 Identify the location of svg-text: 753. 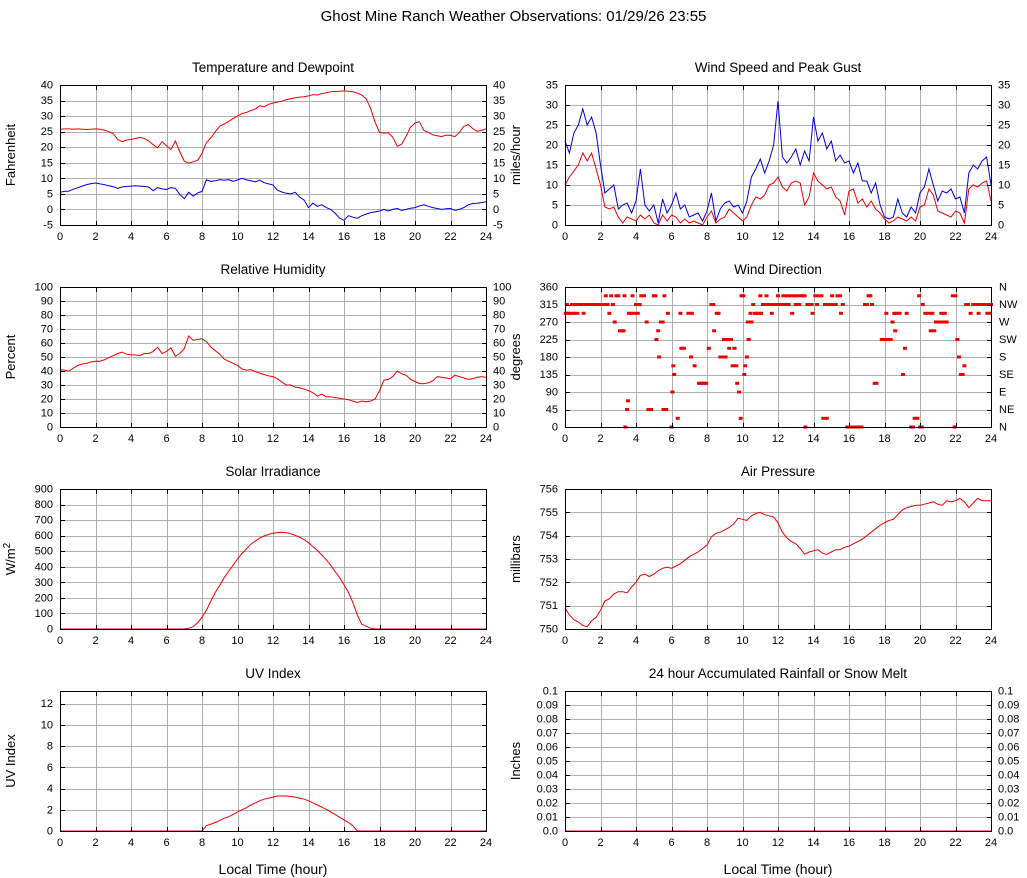
(549, 560).